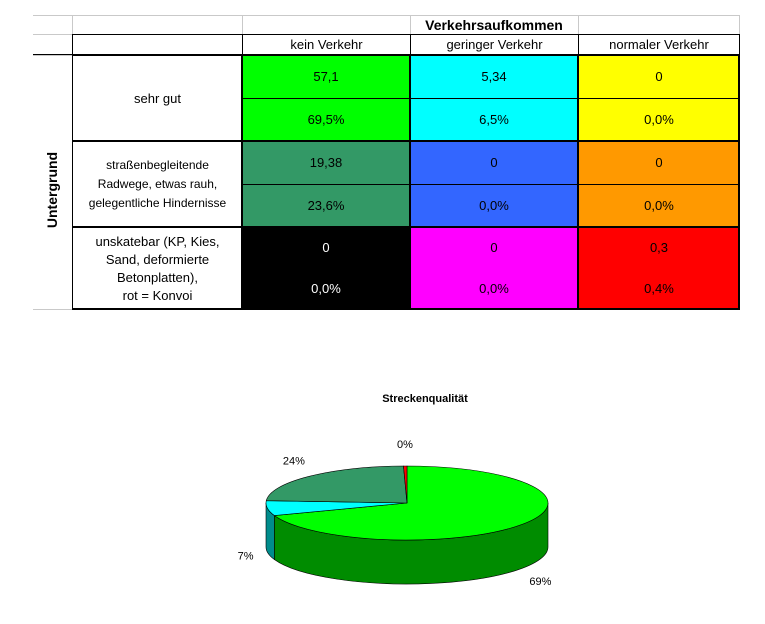  What do you see at coordinates (494, 247) in the screenshot?
I see `cell-unskatebar-gering-value: 0` at bounding box center [494, 247].